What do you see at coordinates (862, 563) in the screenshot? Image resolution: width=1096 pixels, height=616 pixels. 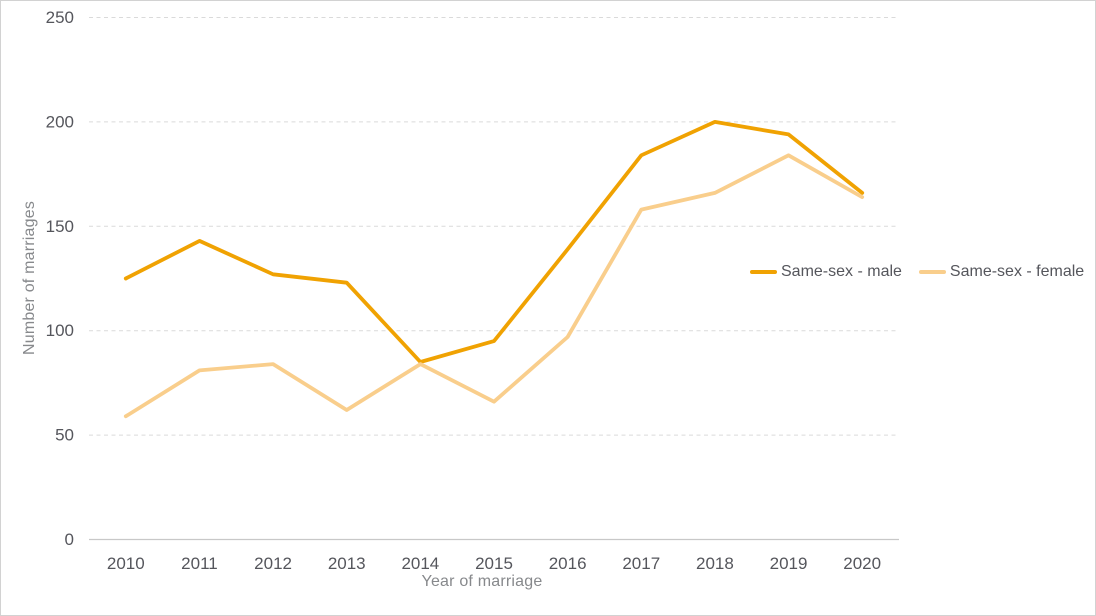 I see `x-tick-label-2020: 2020` at bounding box center [862, 563].